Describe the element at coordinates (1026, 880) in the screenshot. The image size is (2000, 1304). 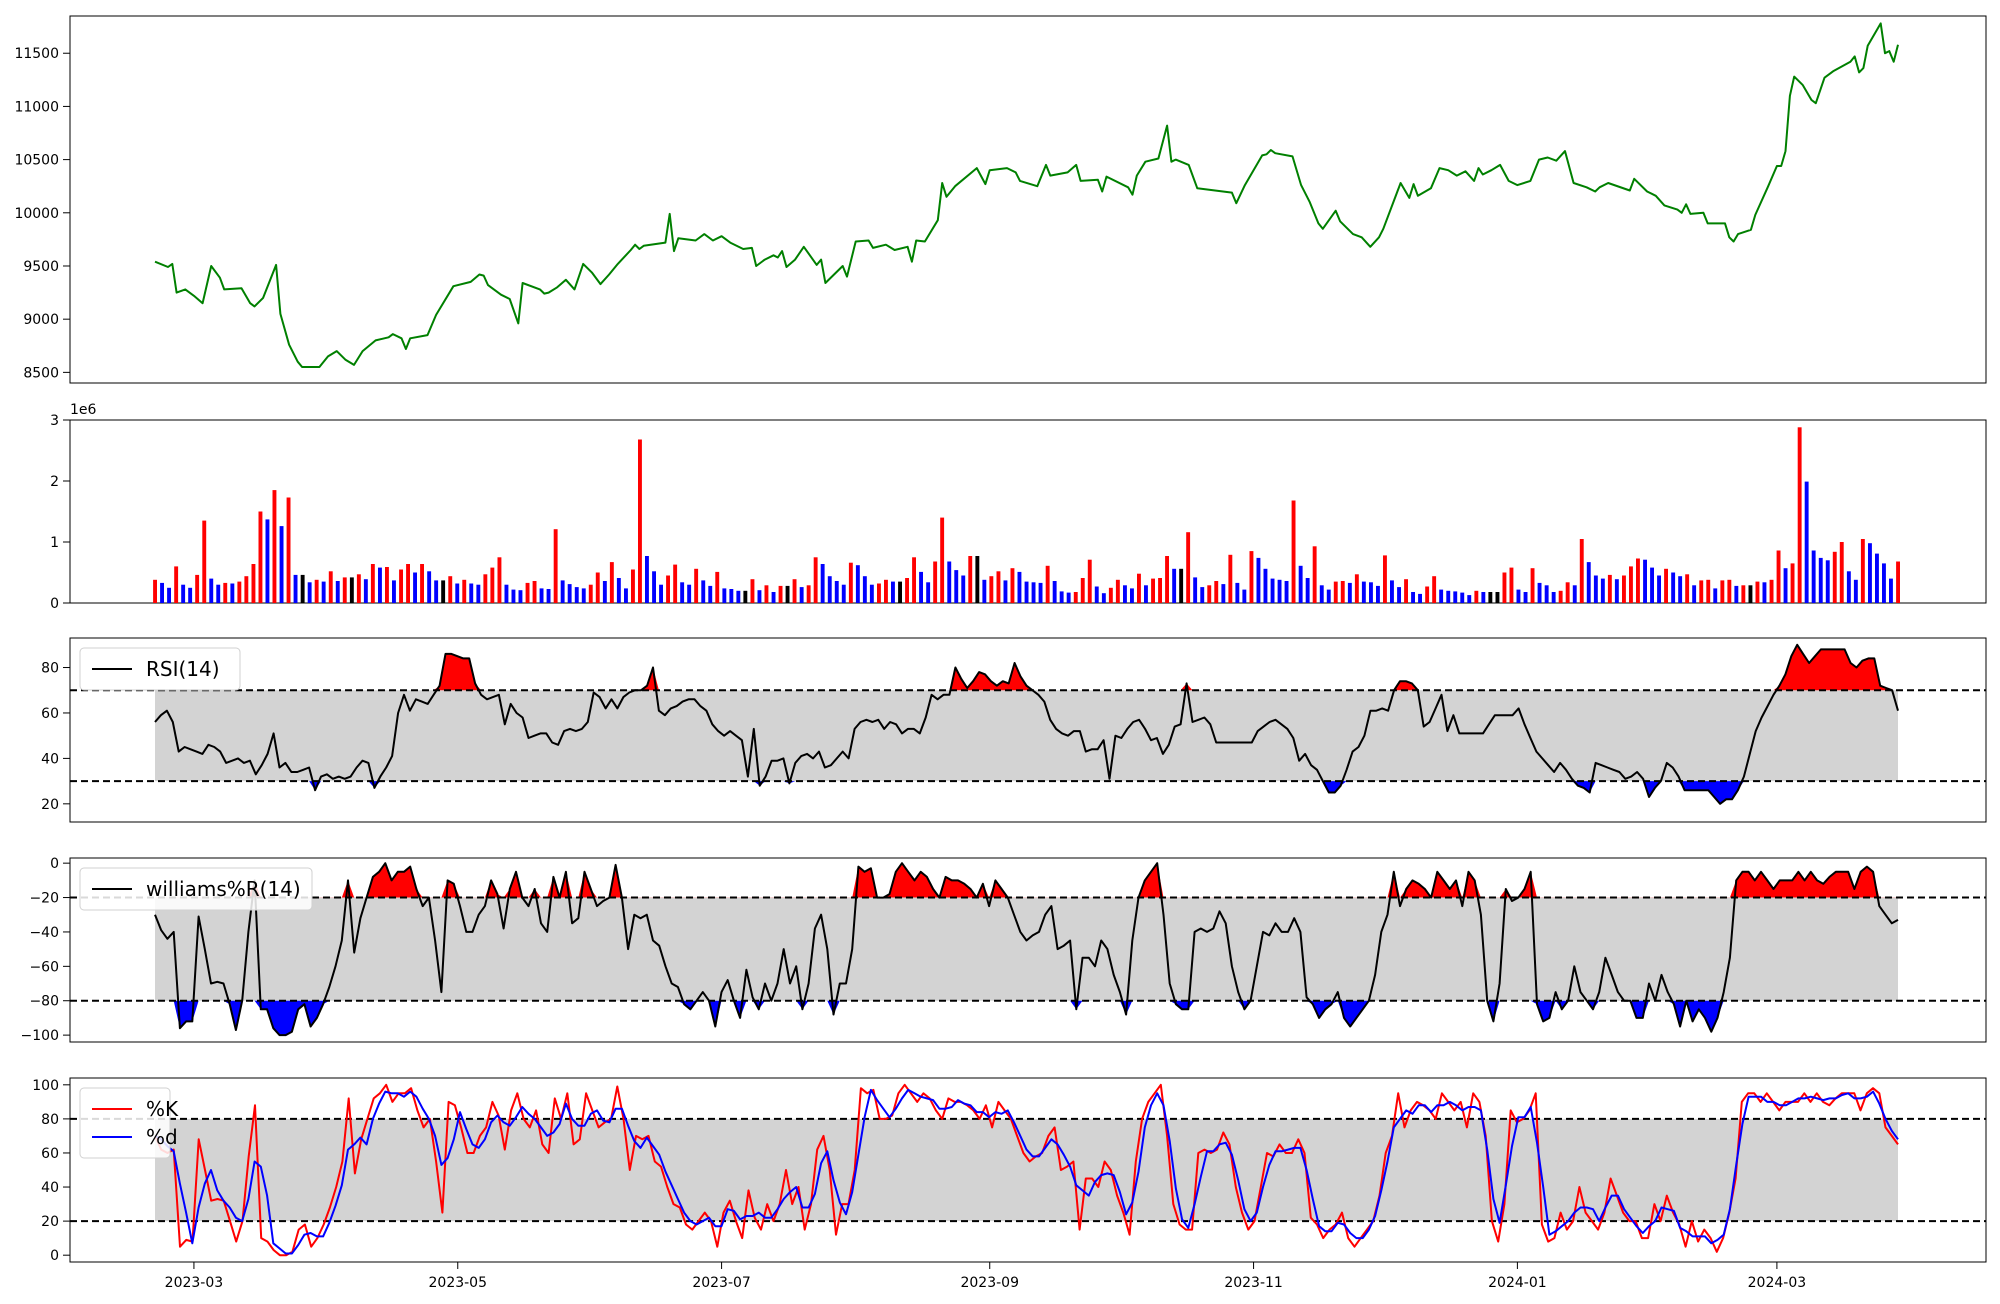
I see `panel-3-overbought-fill` at that location.